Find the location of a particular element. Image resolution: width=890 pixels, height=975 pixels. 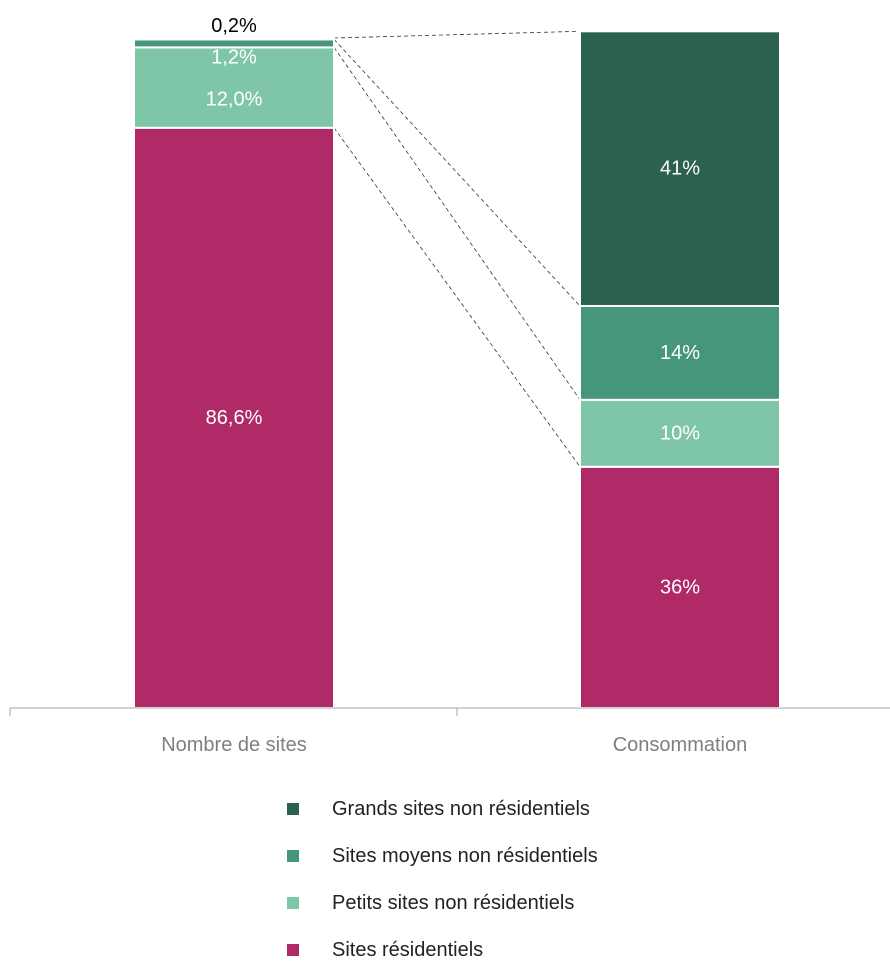

data-label-0-3: 0,2% is located at coordinates (234, 26).